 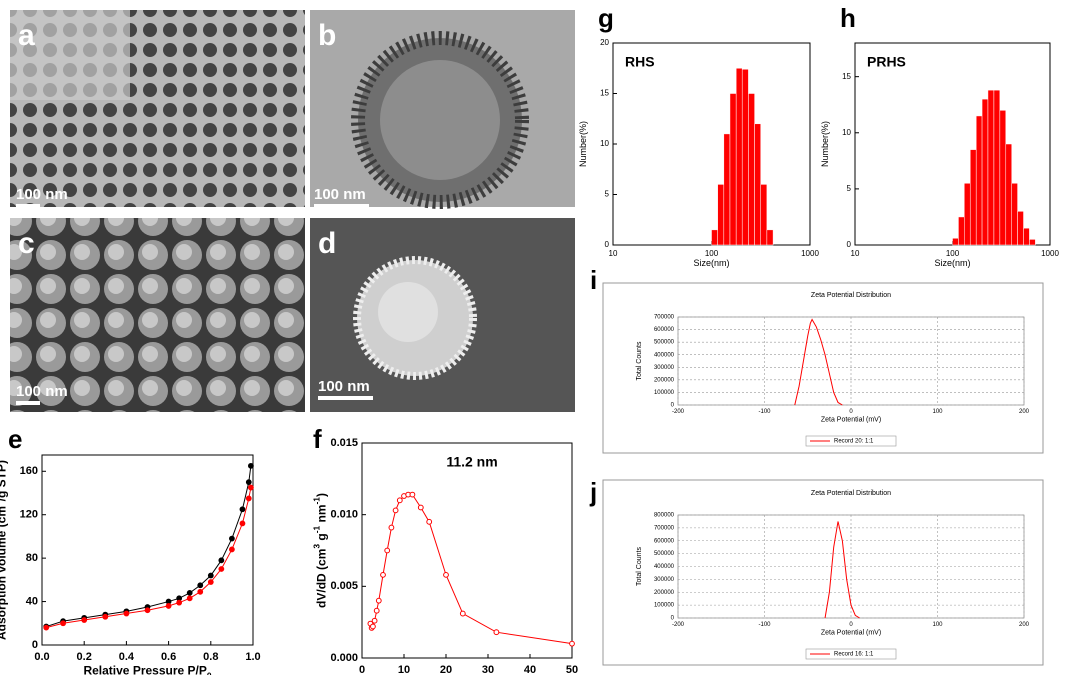 What do you see at coordinates (26, 35) in the screenshot?
I see `panel-label: a` at bounding box center [26, 35].